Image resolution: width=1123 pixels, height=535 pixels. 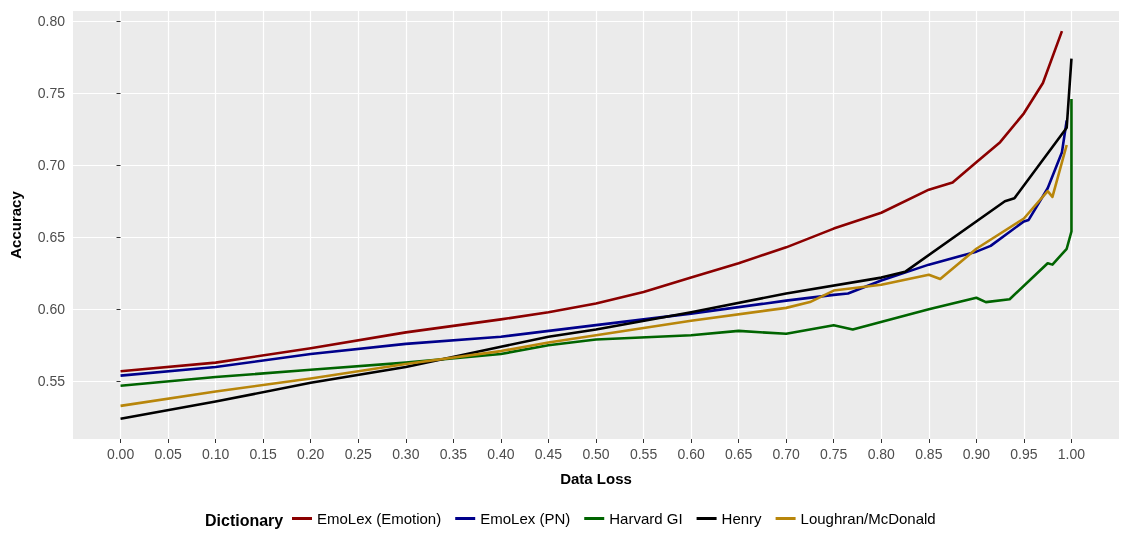 I want to click on y-tick-label: 0.80, so click(x=51, y=21).